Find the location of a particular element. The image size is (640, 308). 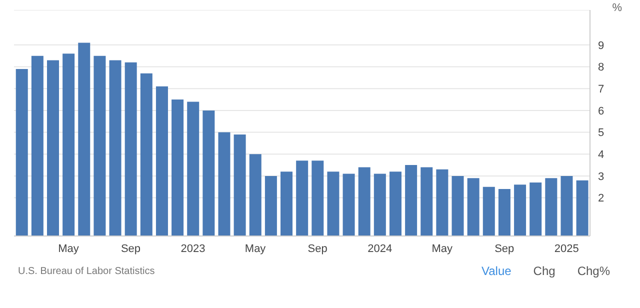

x-tick-label: 2025 is located at coordinates (566, 248).